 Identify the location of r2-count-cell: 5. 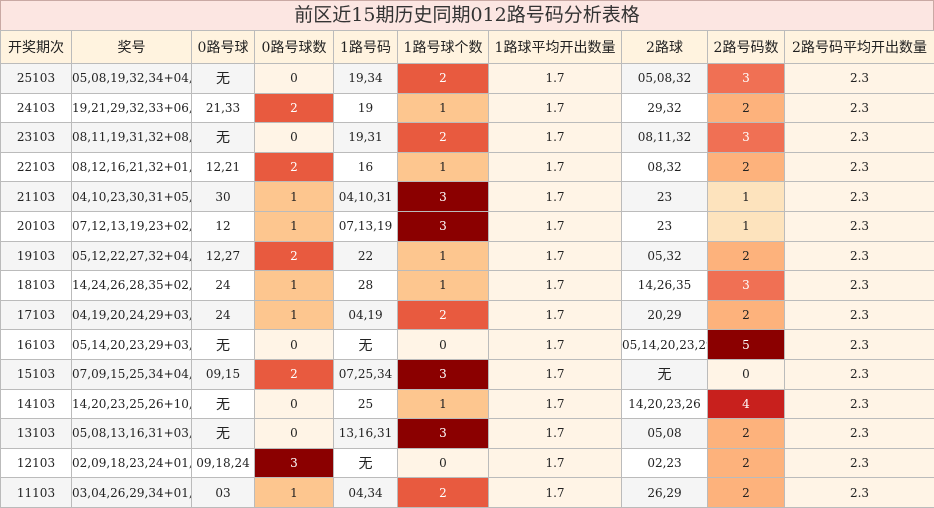
(746, 345).